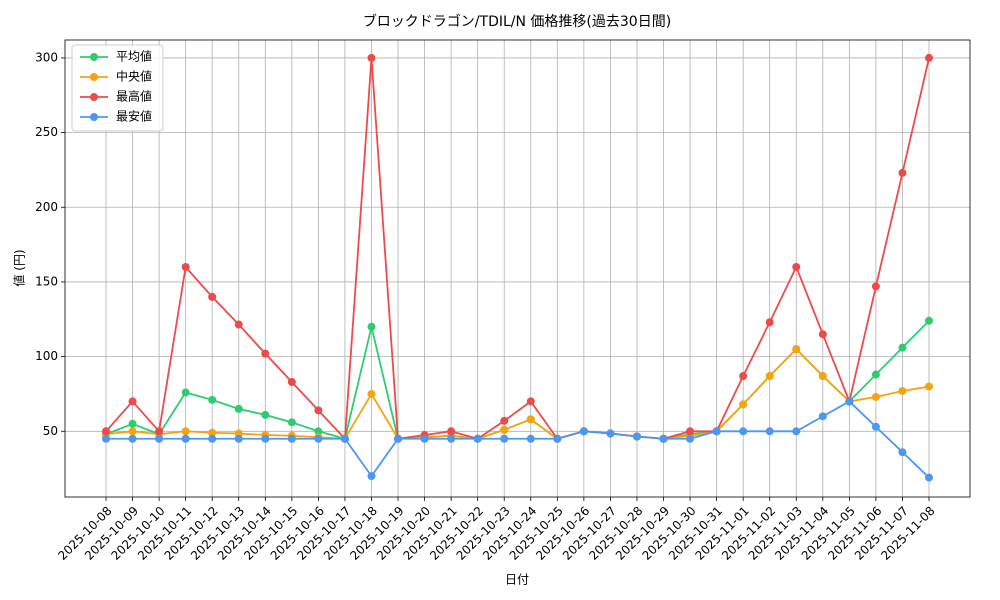  What do you see at coordinates (46, 132) in the screenshot?
I see `y-tick-label: 250` at bounding box center [46, 132].